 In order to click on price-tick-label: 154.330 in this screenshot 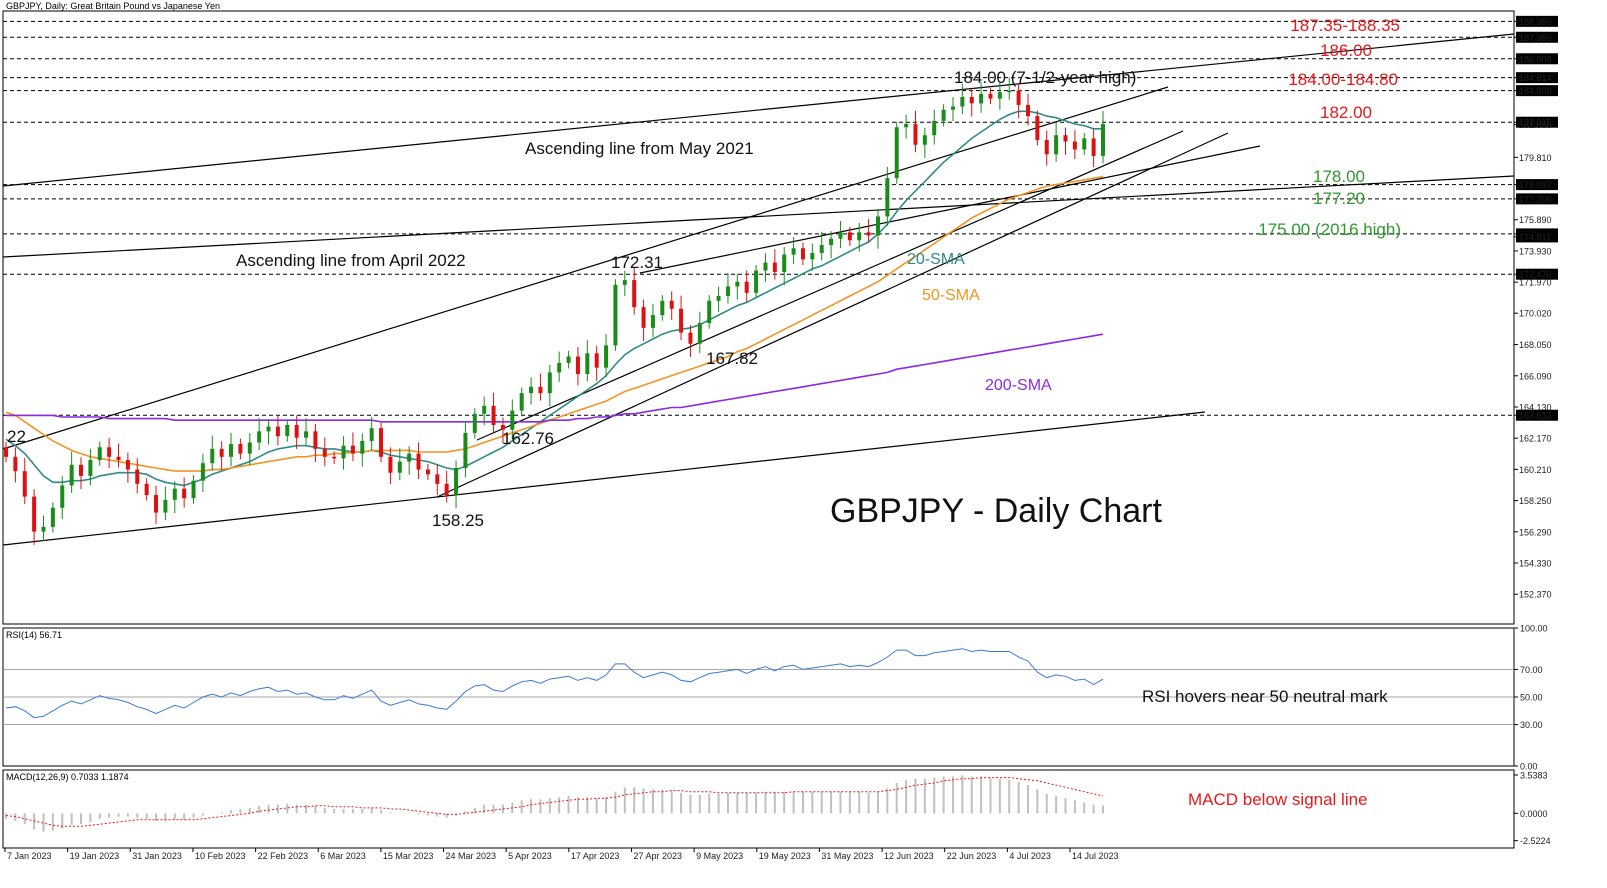, I will do `click(1535, 564)`.